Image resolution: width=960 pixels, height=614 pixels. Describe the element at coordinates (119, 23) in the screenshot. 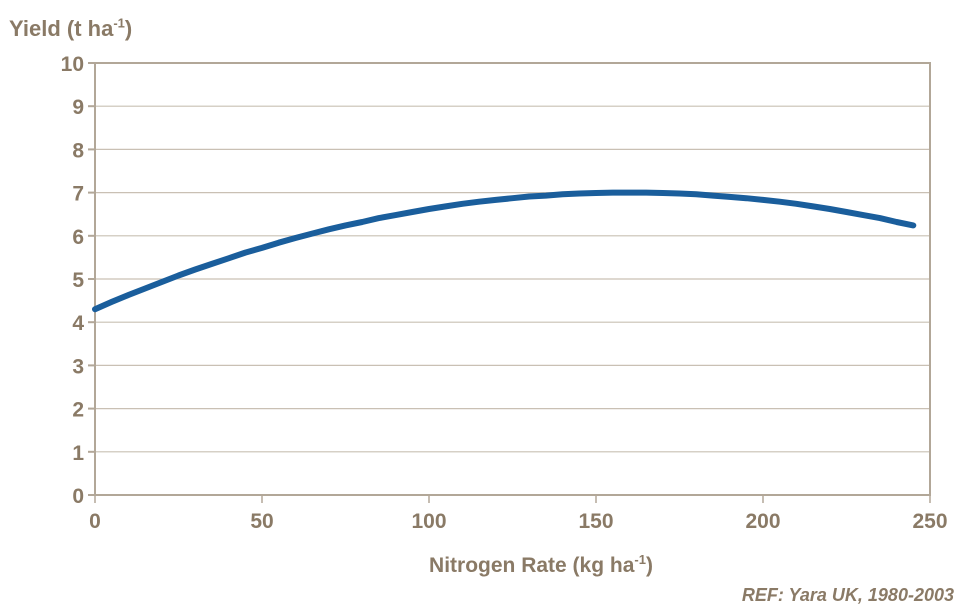

I see `y-axis-title-superscript: -1` at that location.